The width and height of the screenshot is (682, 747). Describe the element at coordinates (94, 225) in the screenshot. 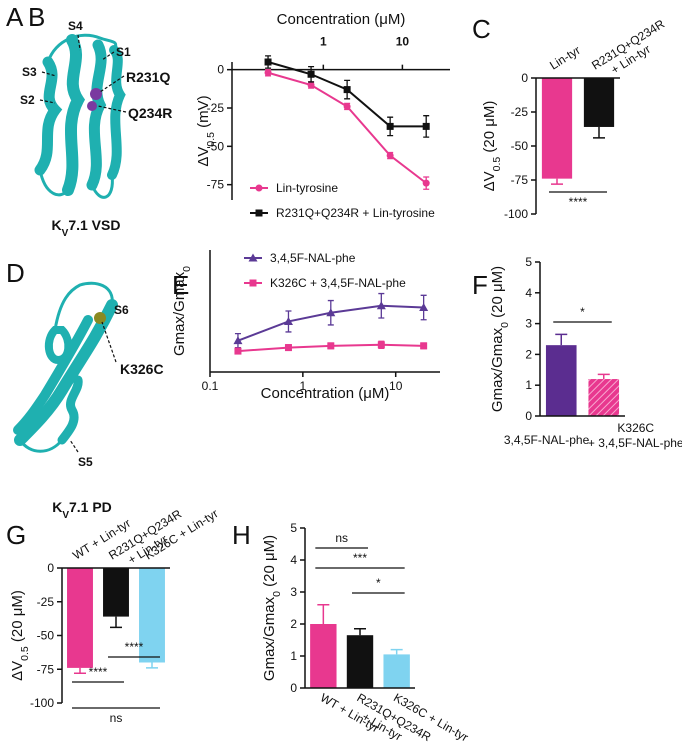

I see `caption-part: 7.1 VSD` at that location.